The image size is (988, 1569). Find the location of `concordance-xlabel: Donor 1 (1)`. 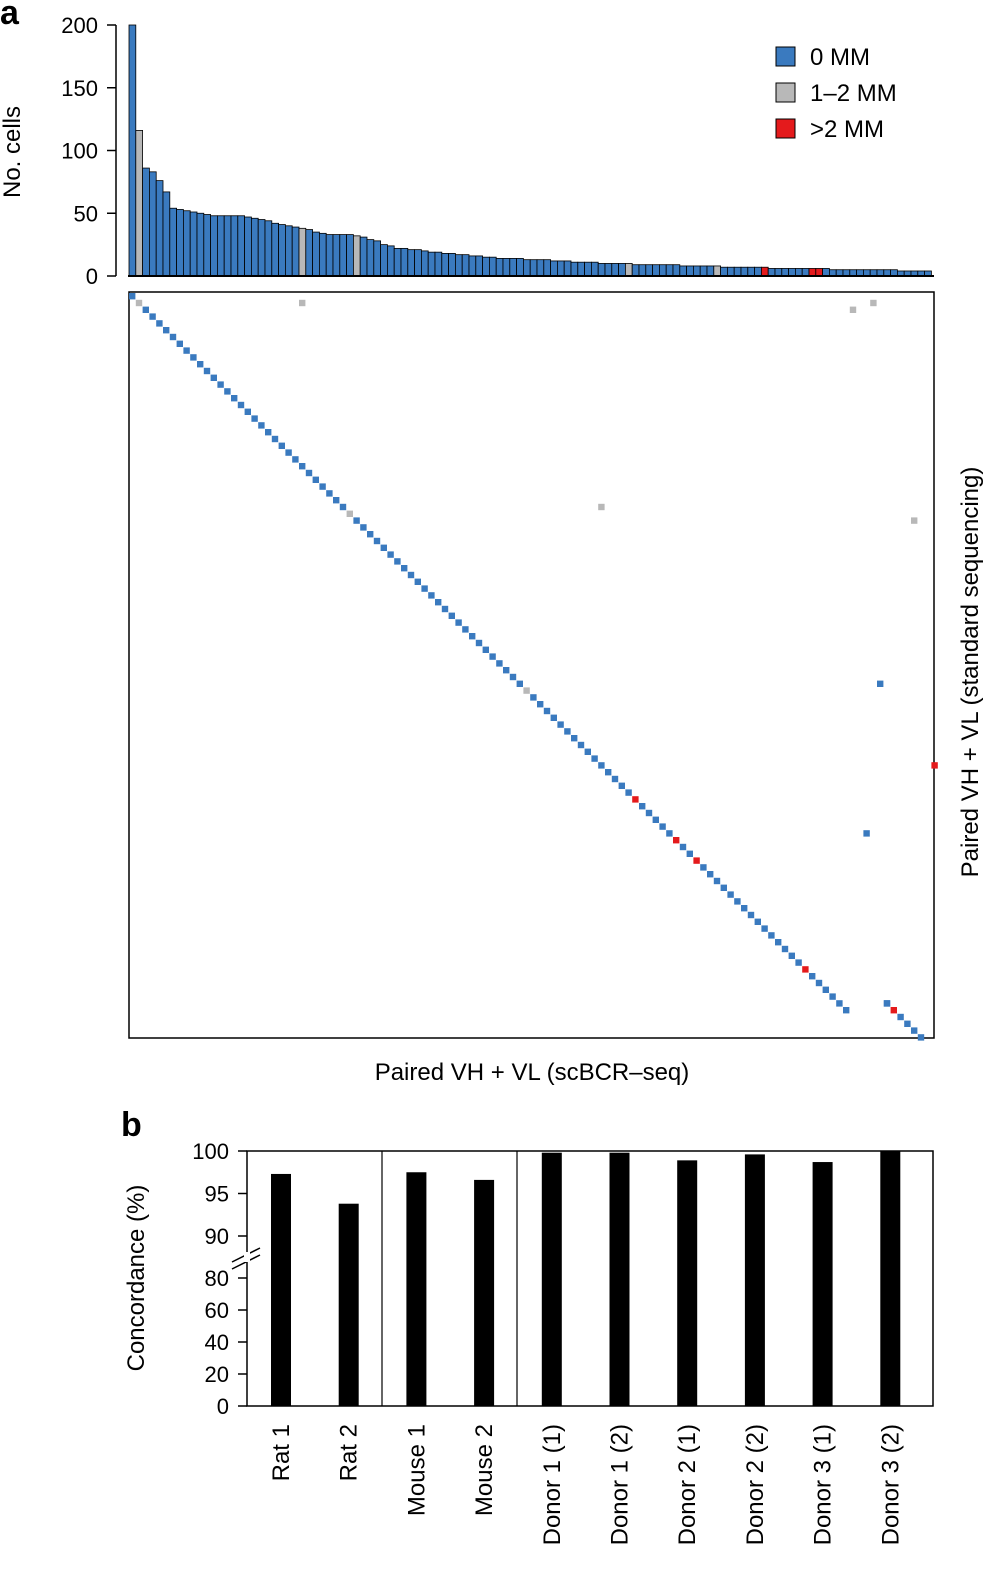

concordance-xlabel: Donor 1 (1) is located at coordinates (552, 1484).